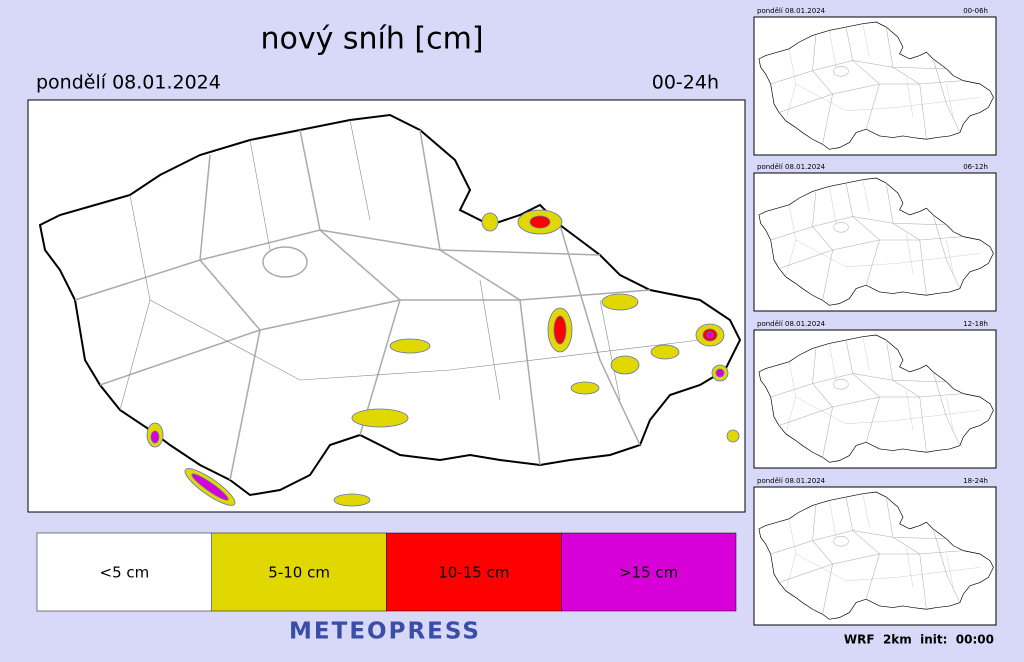 Image resolution: width=1024 pixels, height=662 pixels. I want to click on legend-label: 5-10 cm, so click(299, 573).